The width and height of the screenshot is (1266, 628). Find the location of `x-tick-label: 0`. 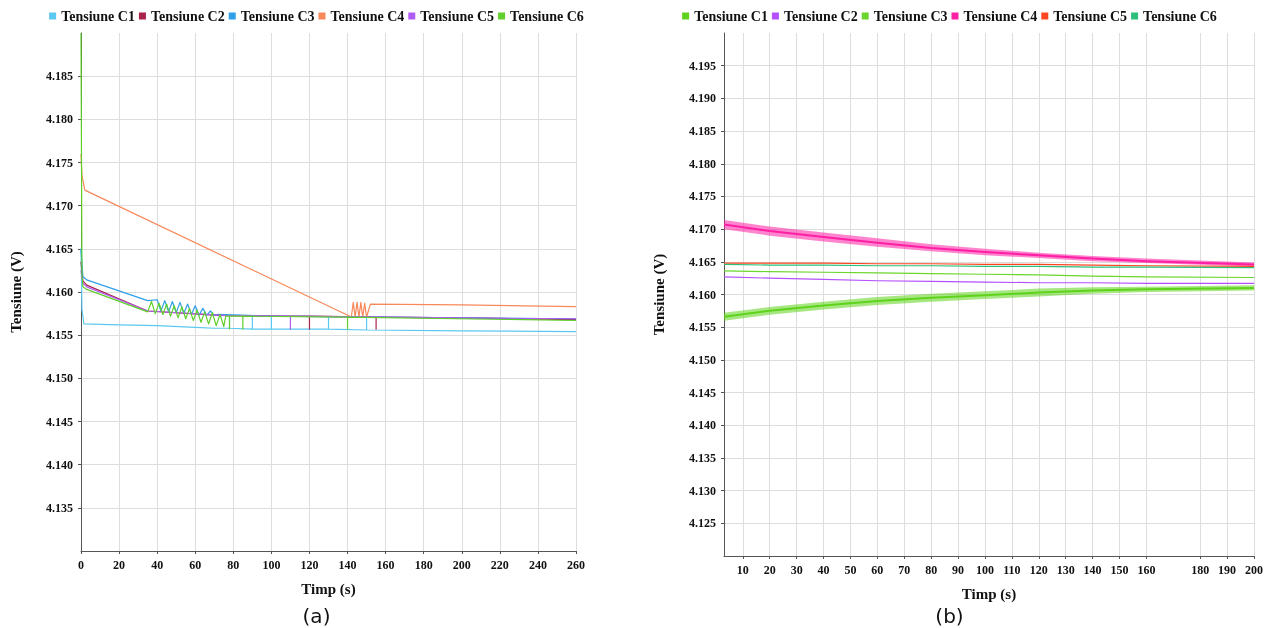

x-tick-label: 0 is located at coordinates (81, 565).